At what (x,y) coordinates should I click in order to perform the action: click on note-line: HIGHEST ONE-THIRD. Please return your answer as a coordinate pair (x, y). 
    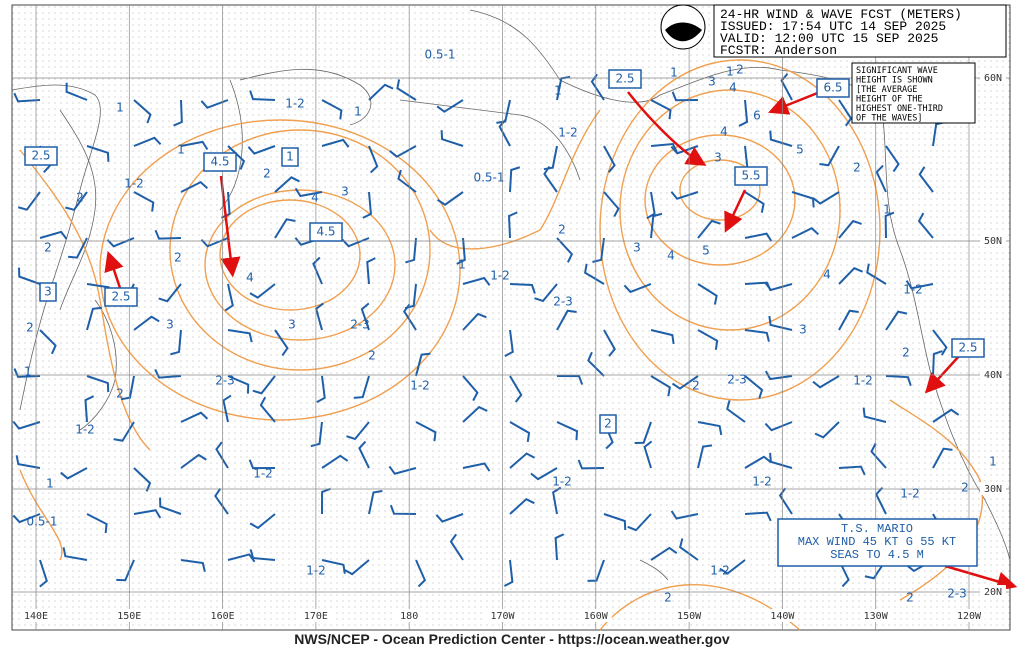
    Looking at the image, I should click on (899, 109).